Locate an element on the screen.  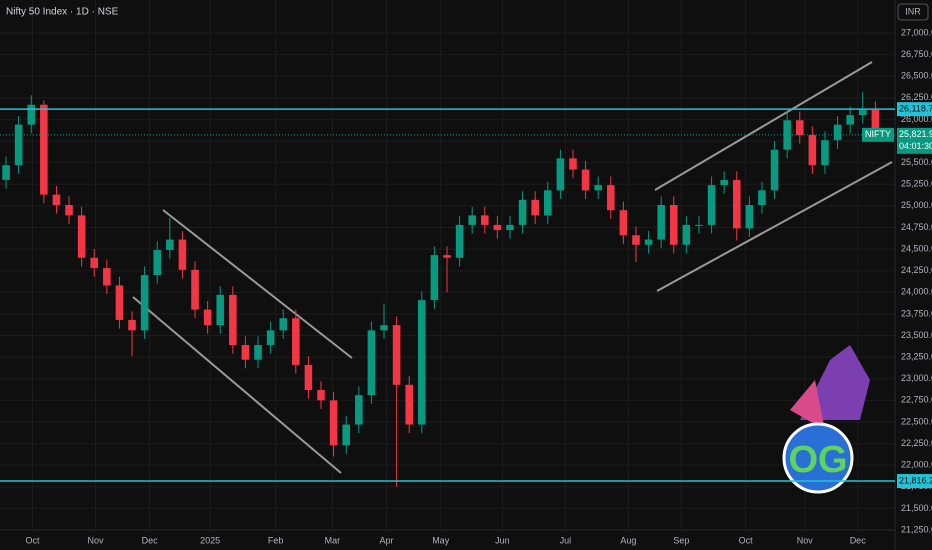
x-tick-label: Jul is located at coordinates (566, 540).